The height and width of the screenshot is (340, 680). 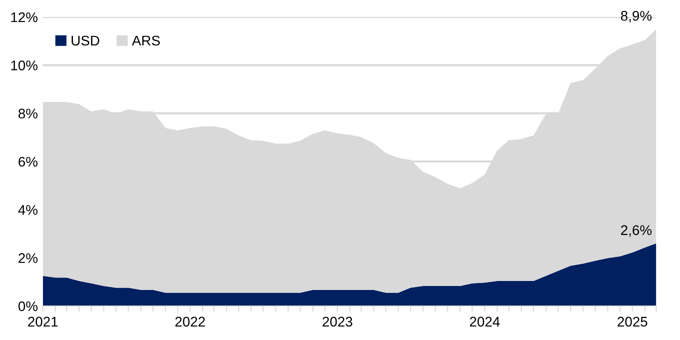 I want to click on legend-label: USD, so click(x=86, y=41).